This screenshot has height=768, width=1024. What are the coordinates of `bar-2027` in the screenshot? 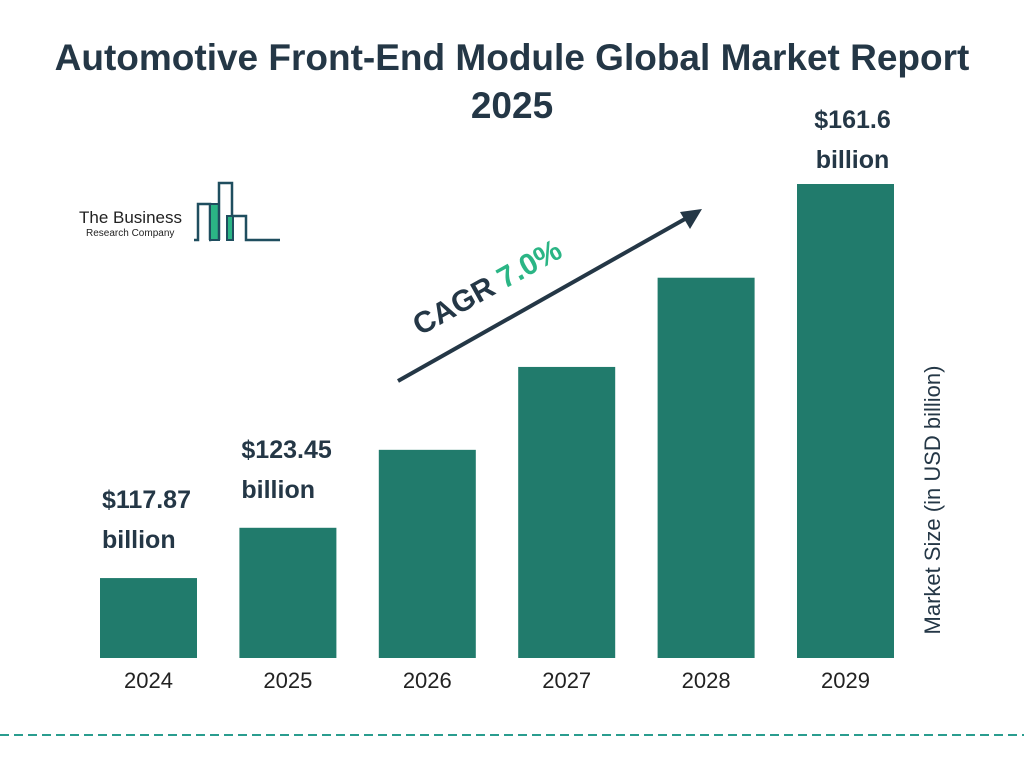 It's located at (567, 512).